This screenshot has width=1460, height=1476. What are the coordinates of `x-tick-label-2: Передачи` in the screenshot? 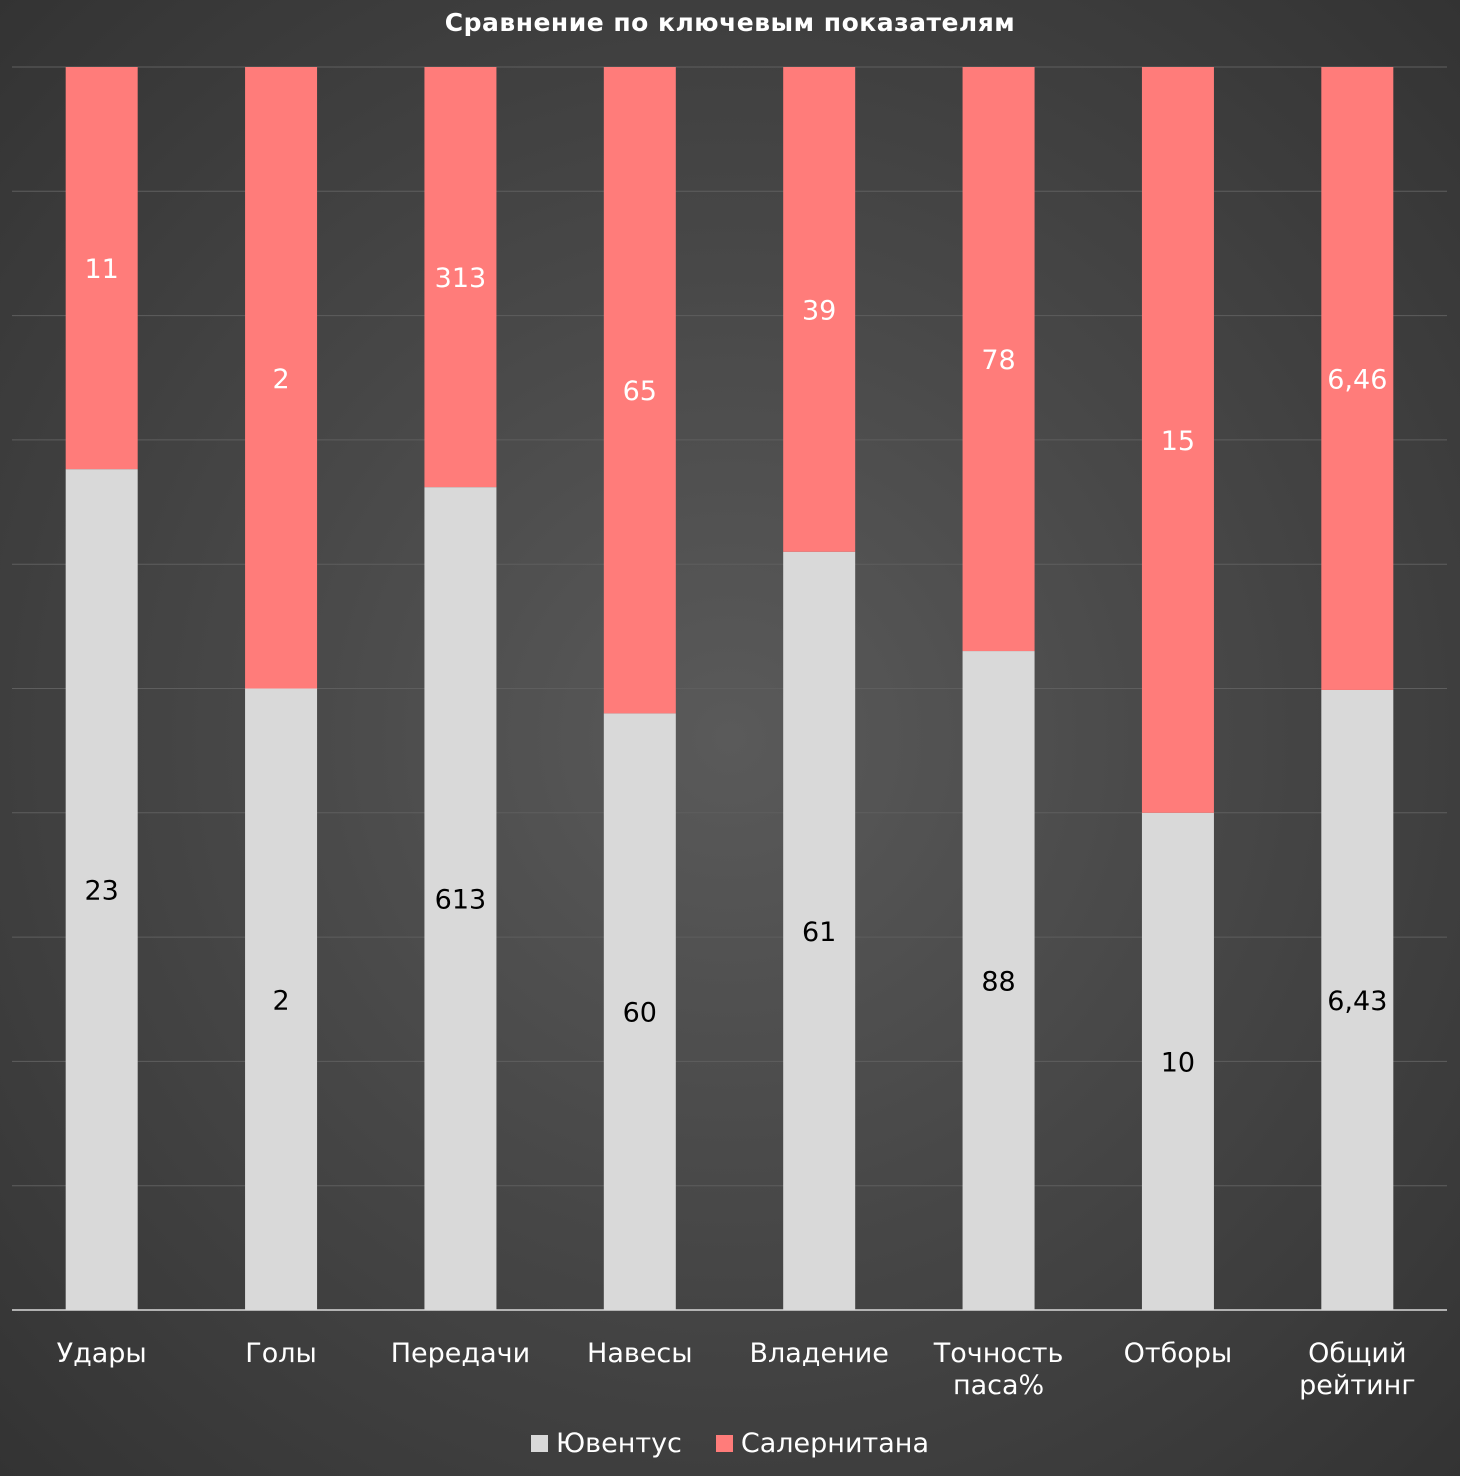 It's located at (460, 1353).